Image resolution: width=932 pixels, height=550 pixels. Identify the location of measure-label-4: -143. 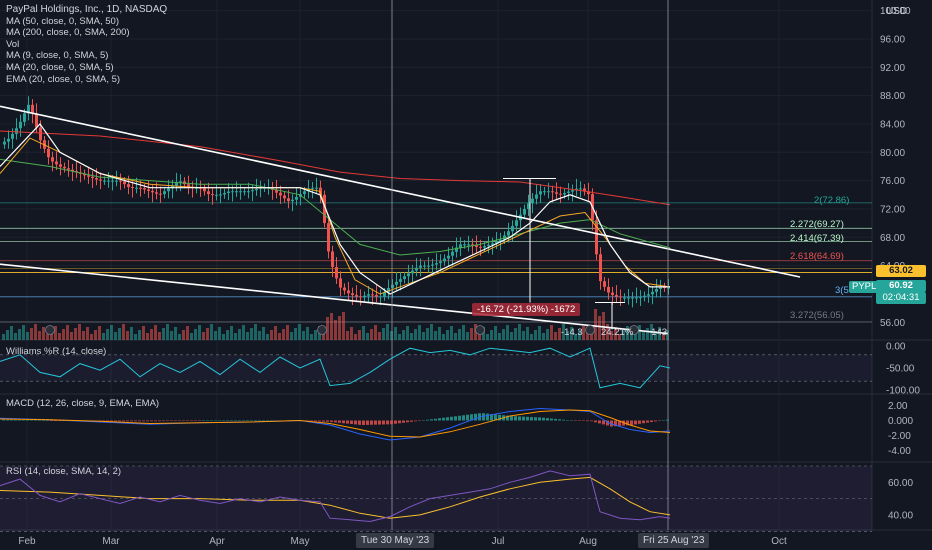
(658, 332).